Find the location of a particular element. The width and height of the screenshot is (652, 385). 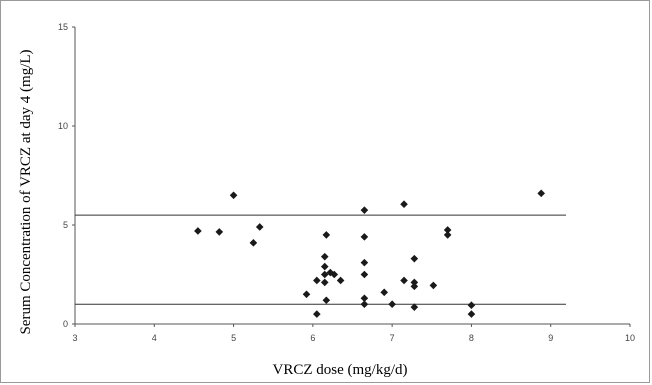

x-tick-labels: 3 4 5 6 7 8 9 10 is located at coordinates (353, 333).